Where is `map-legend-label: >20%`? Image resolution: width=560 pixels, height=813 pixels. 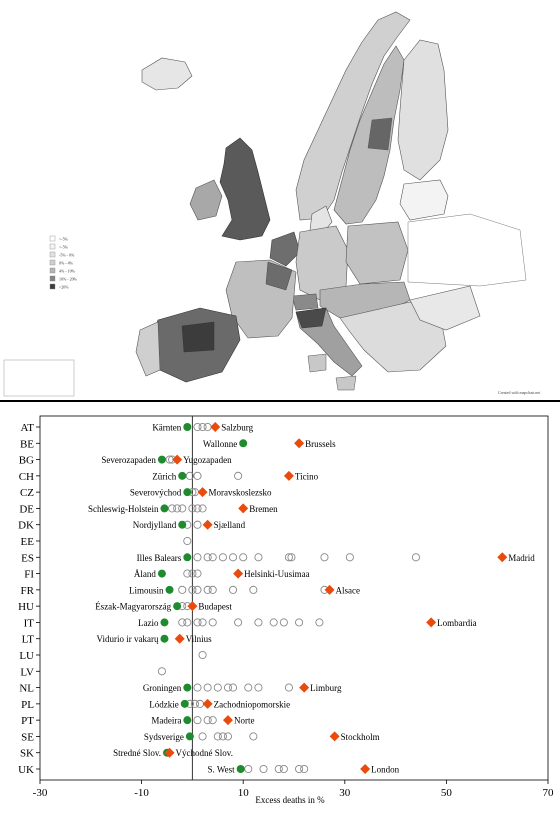 map-legend-label: >20% is located at coordinates (64, 287).